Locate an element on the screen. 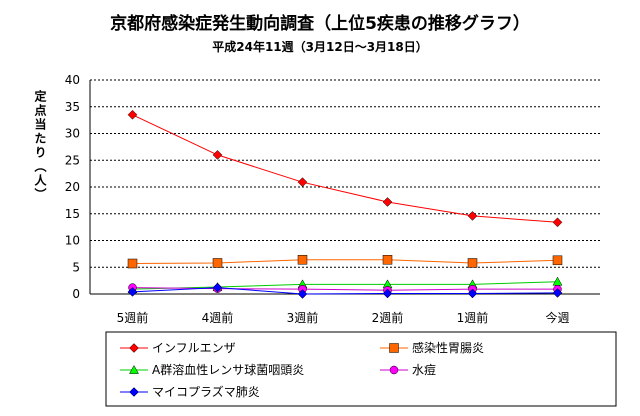  y-tick-label: 15 is located at coordinates (72, 214).